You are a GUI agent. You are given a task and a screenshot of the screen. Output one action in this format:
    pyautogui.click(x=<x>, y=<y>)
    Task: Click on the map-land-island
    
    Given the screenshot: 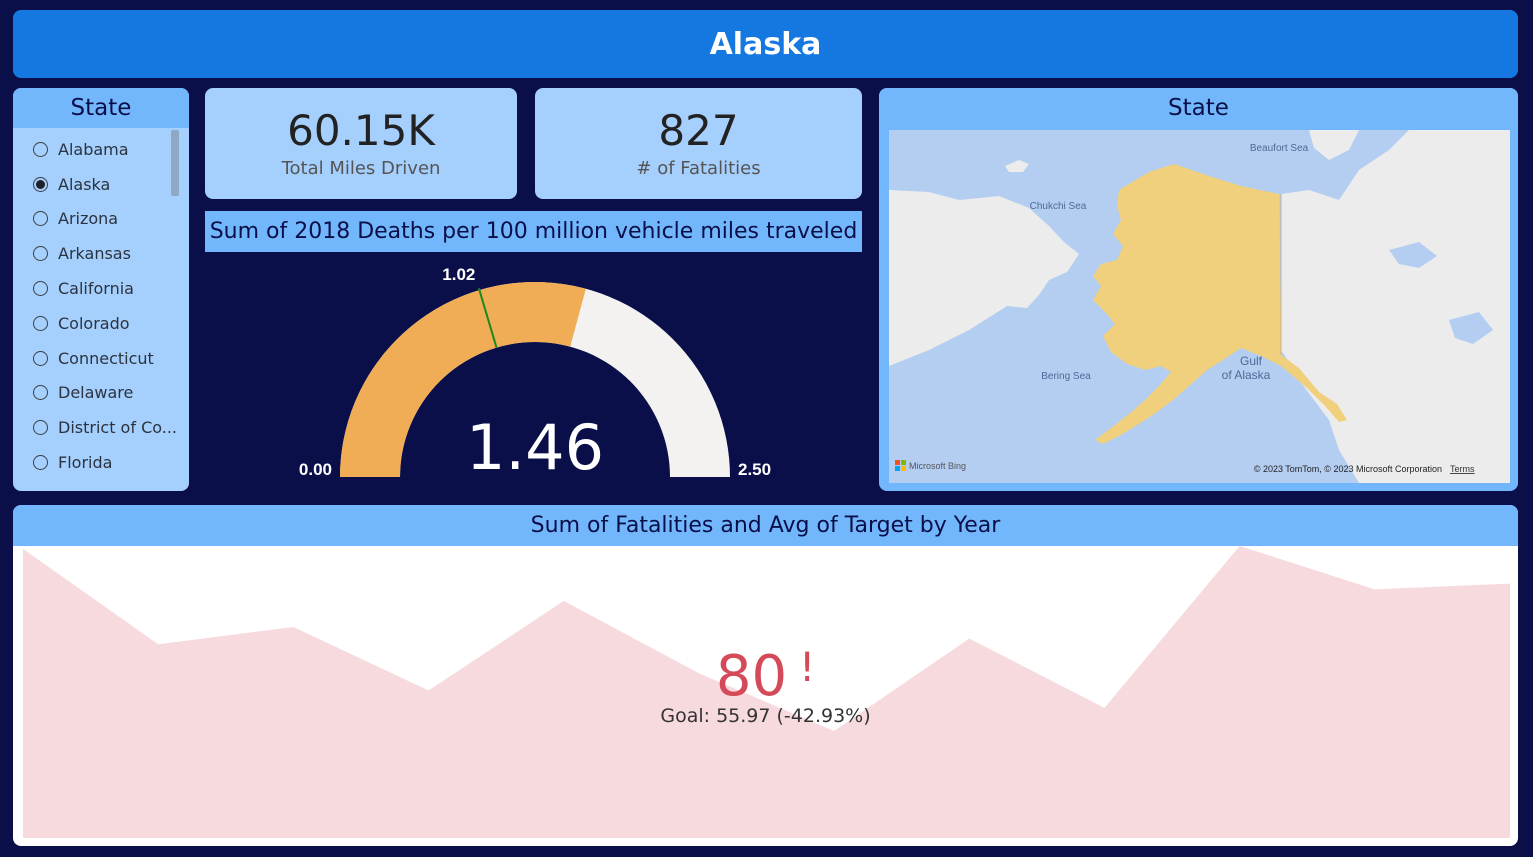 What is the action you would take?
    pyautogui.click(x=1017, y=166)
    